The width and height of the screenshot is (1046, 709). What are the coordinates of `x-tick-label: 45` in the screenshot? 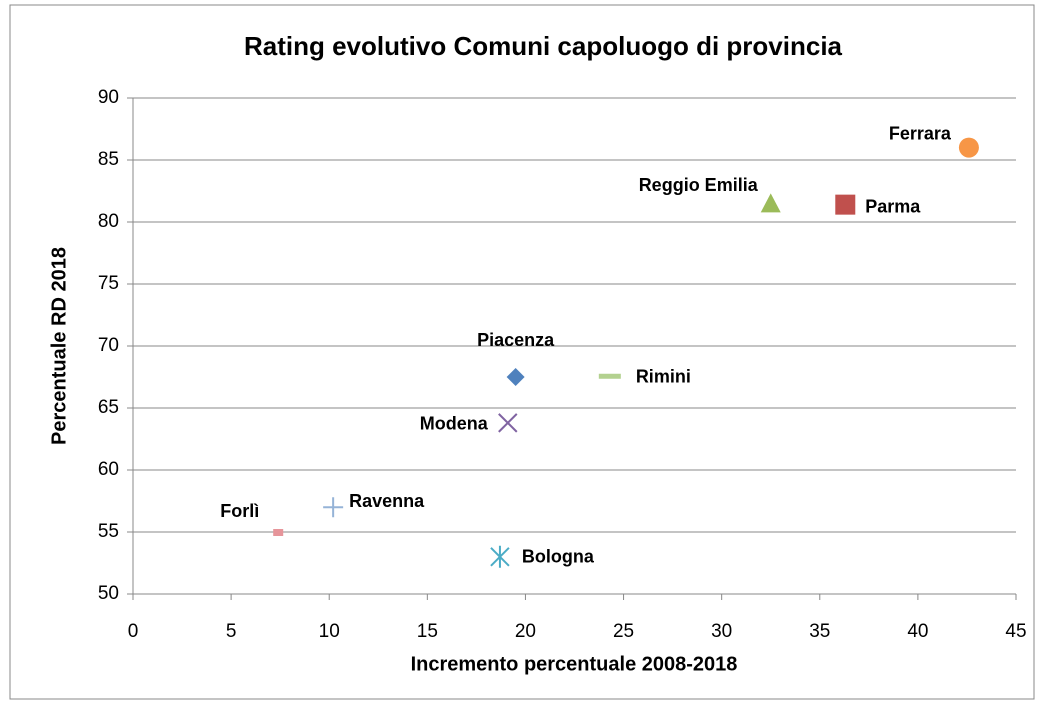 It's located at (1015, 631).